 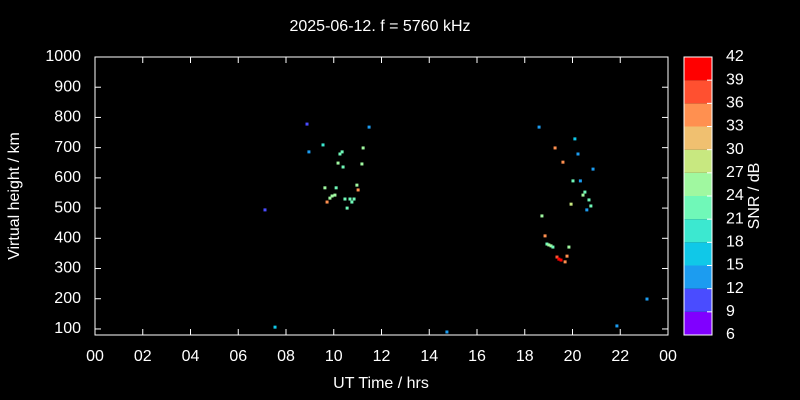 I want to click on x-tick-label: 22, so click(x=620, y=356).